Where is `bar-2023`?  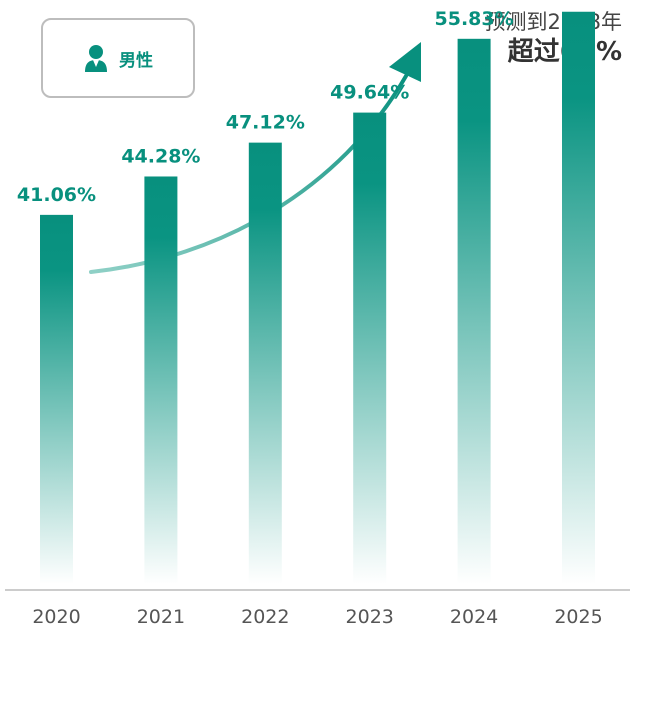 bar-2023 is located at coordinates (370, 348).